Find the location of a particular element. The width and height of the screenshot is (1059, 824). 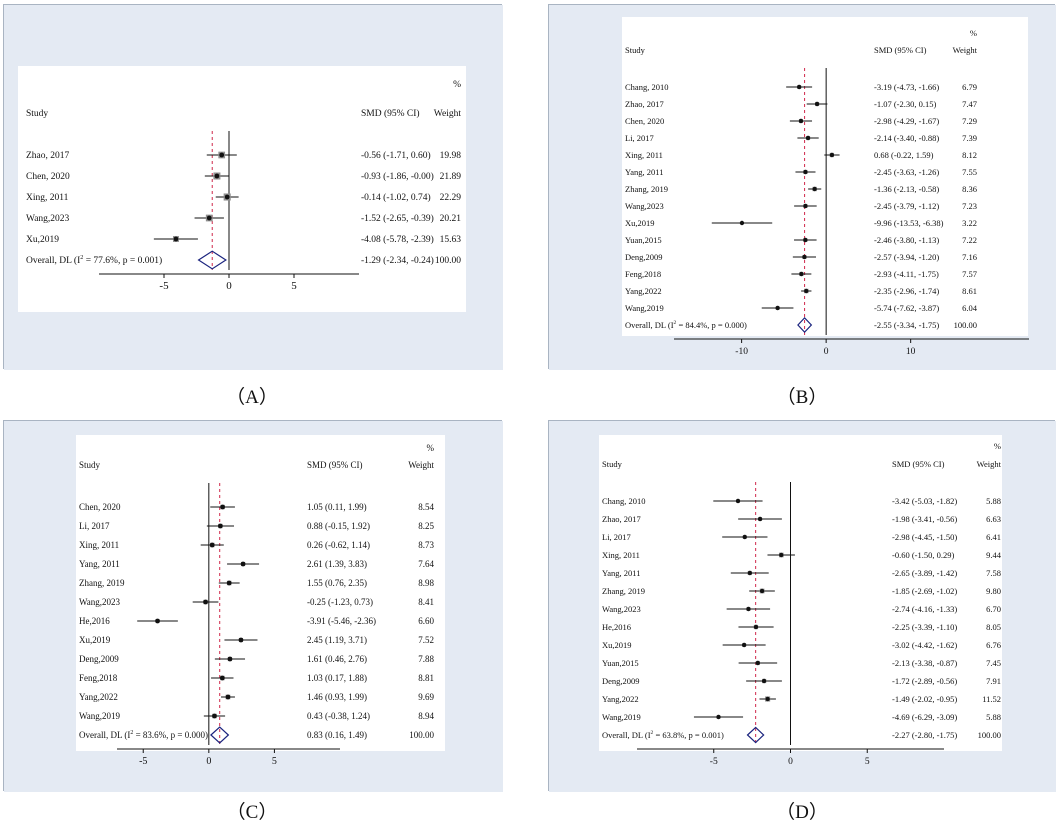

overall-ci-text: -2.27 (-2.80, -1.75) is located at coordinates (924, 735).